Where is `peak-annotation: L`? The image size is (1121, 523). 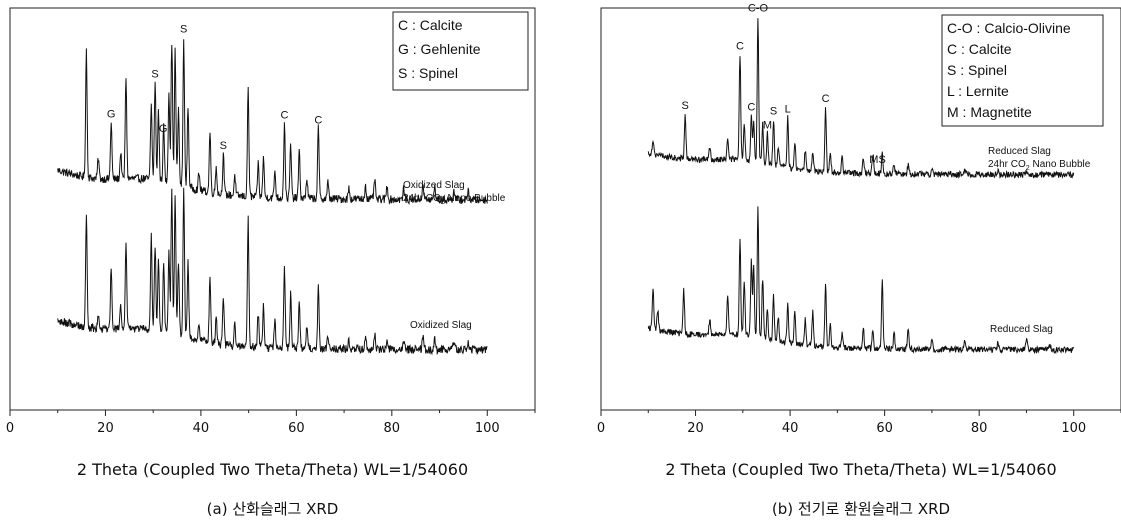 peak-annotation: L is located at coordinates (788, 109).